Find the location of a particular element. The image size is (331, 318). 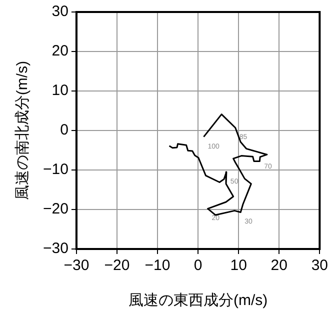

y-tick-label: −20 is located at coordinates (55, 209).